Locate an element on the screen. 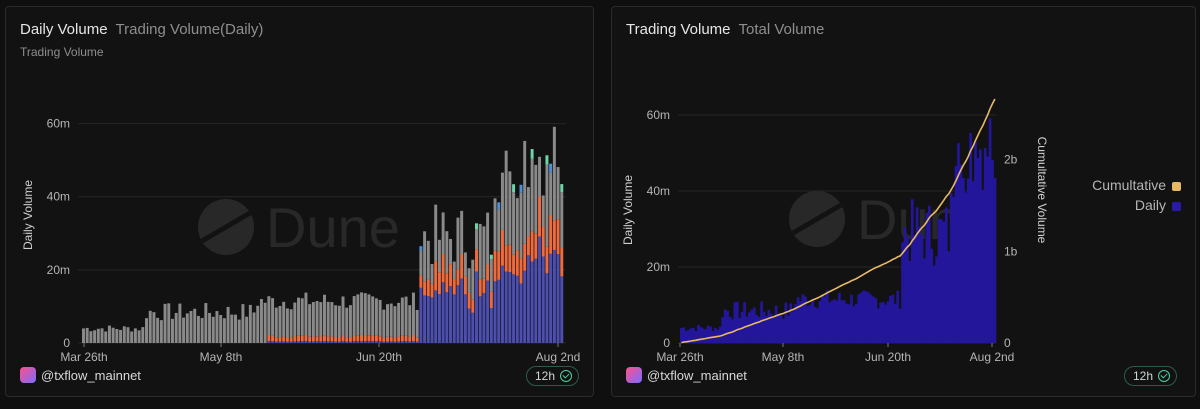 This screenshot has height=409, width=1200. avatar is located at coordinates (28, 375).